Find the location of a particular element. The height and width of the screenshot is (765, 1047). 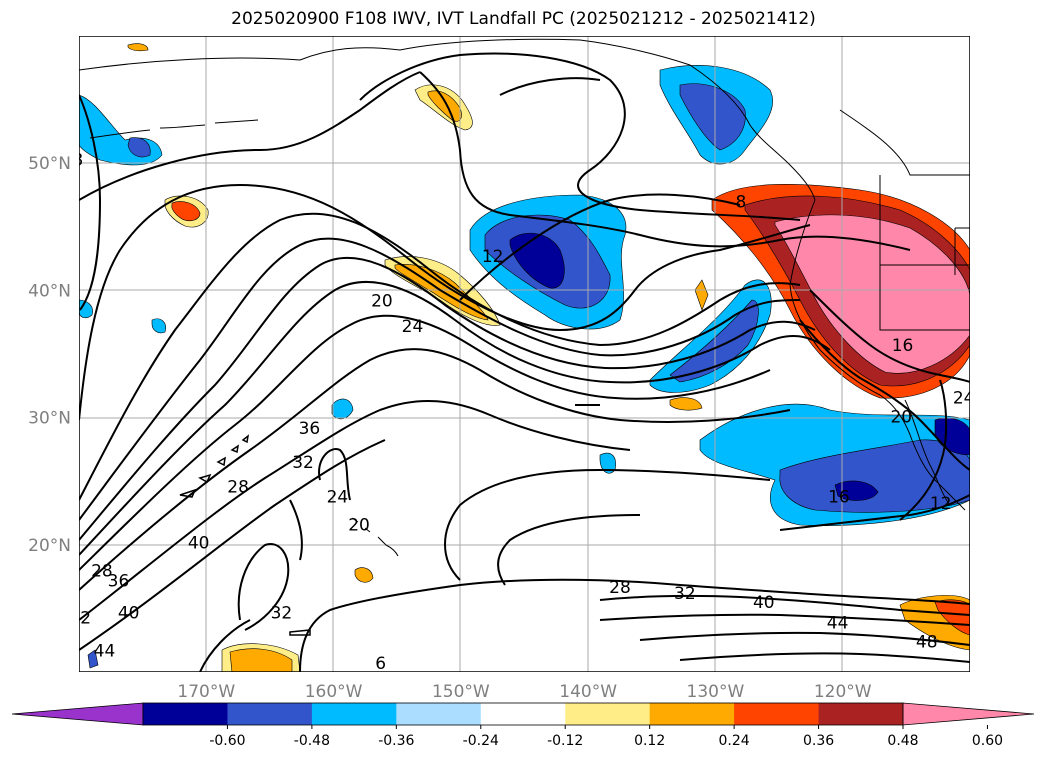

contour-label-3: 20 is located at coordinates (382, 302).